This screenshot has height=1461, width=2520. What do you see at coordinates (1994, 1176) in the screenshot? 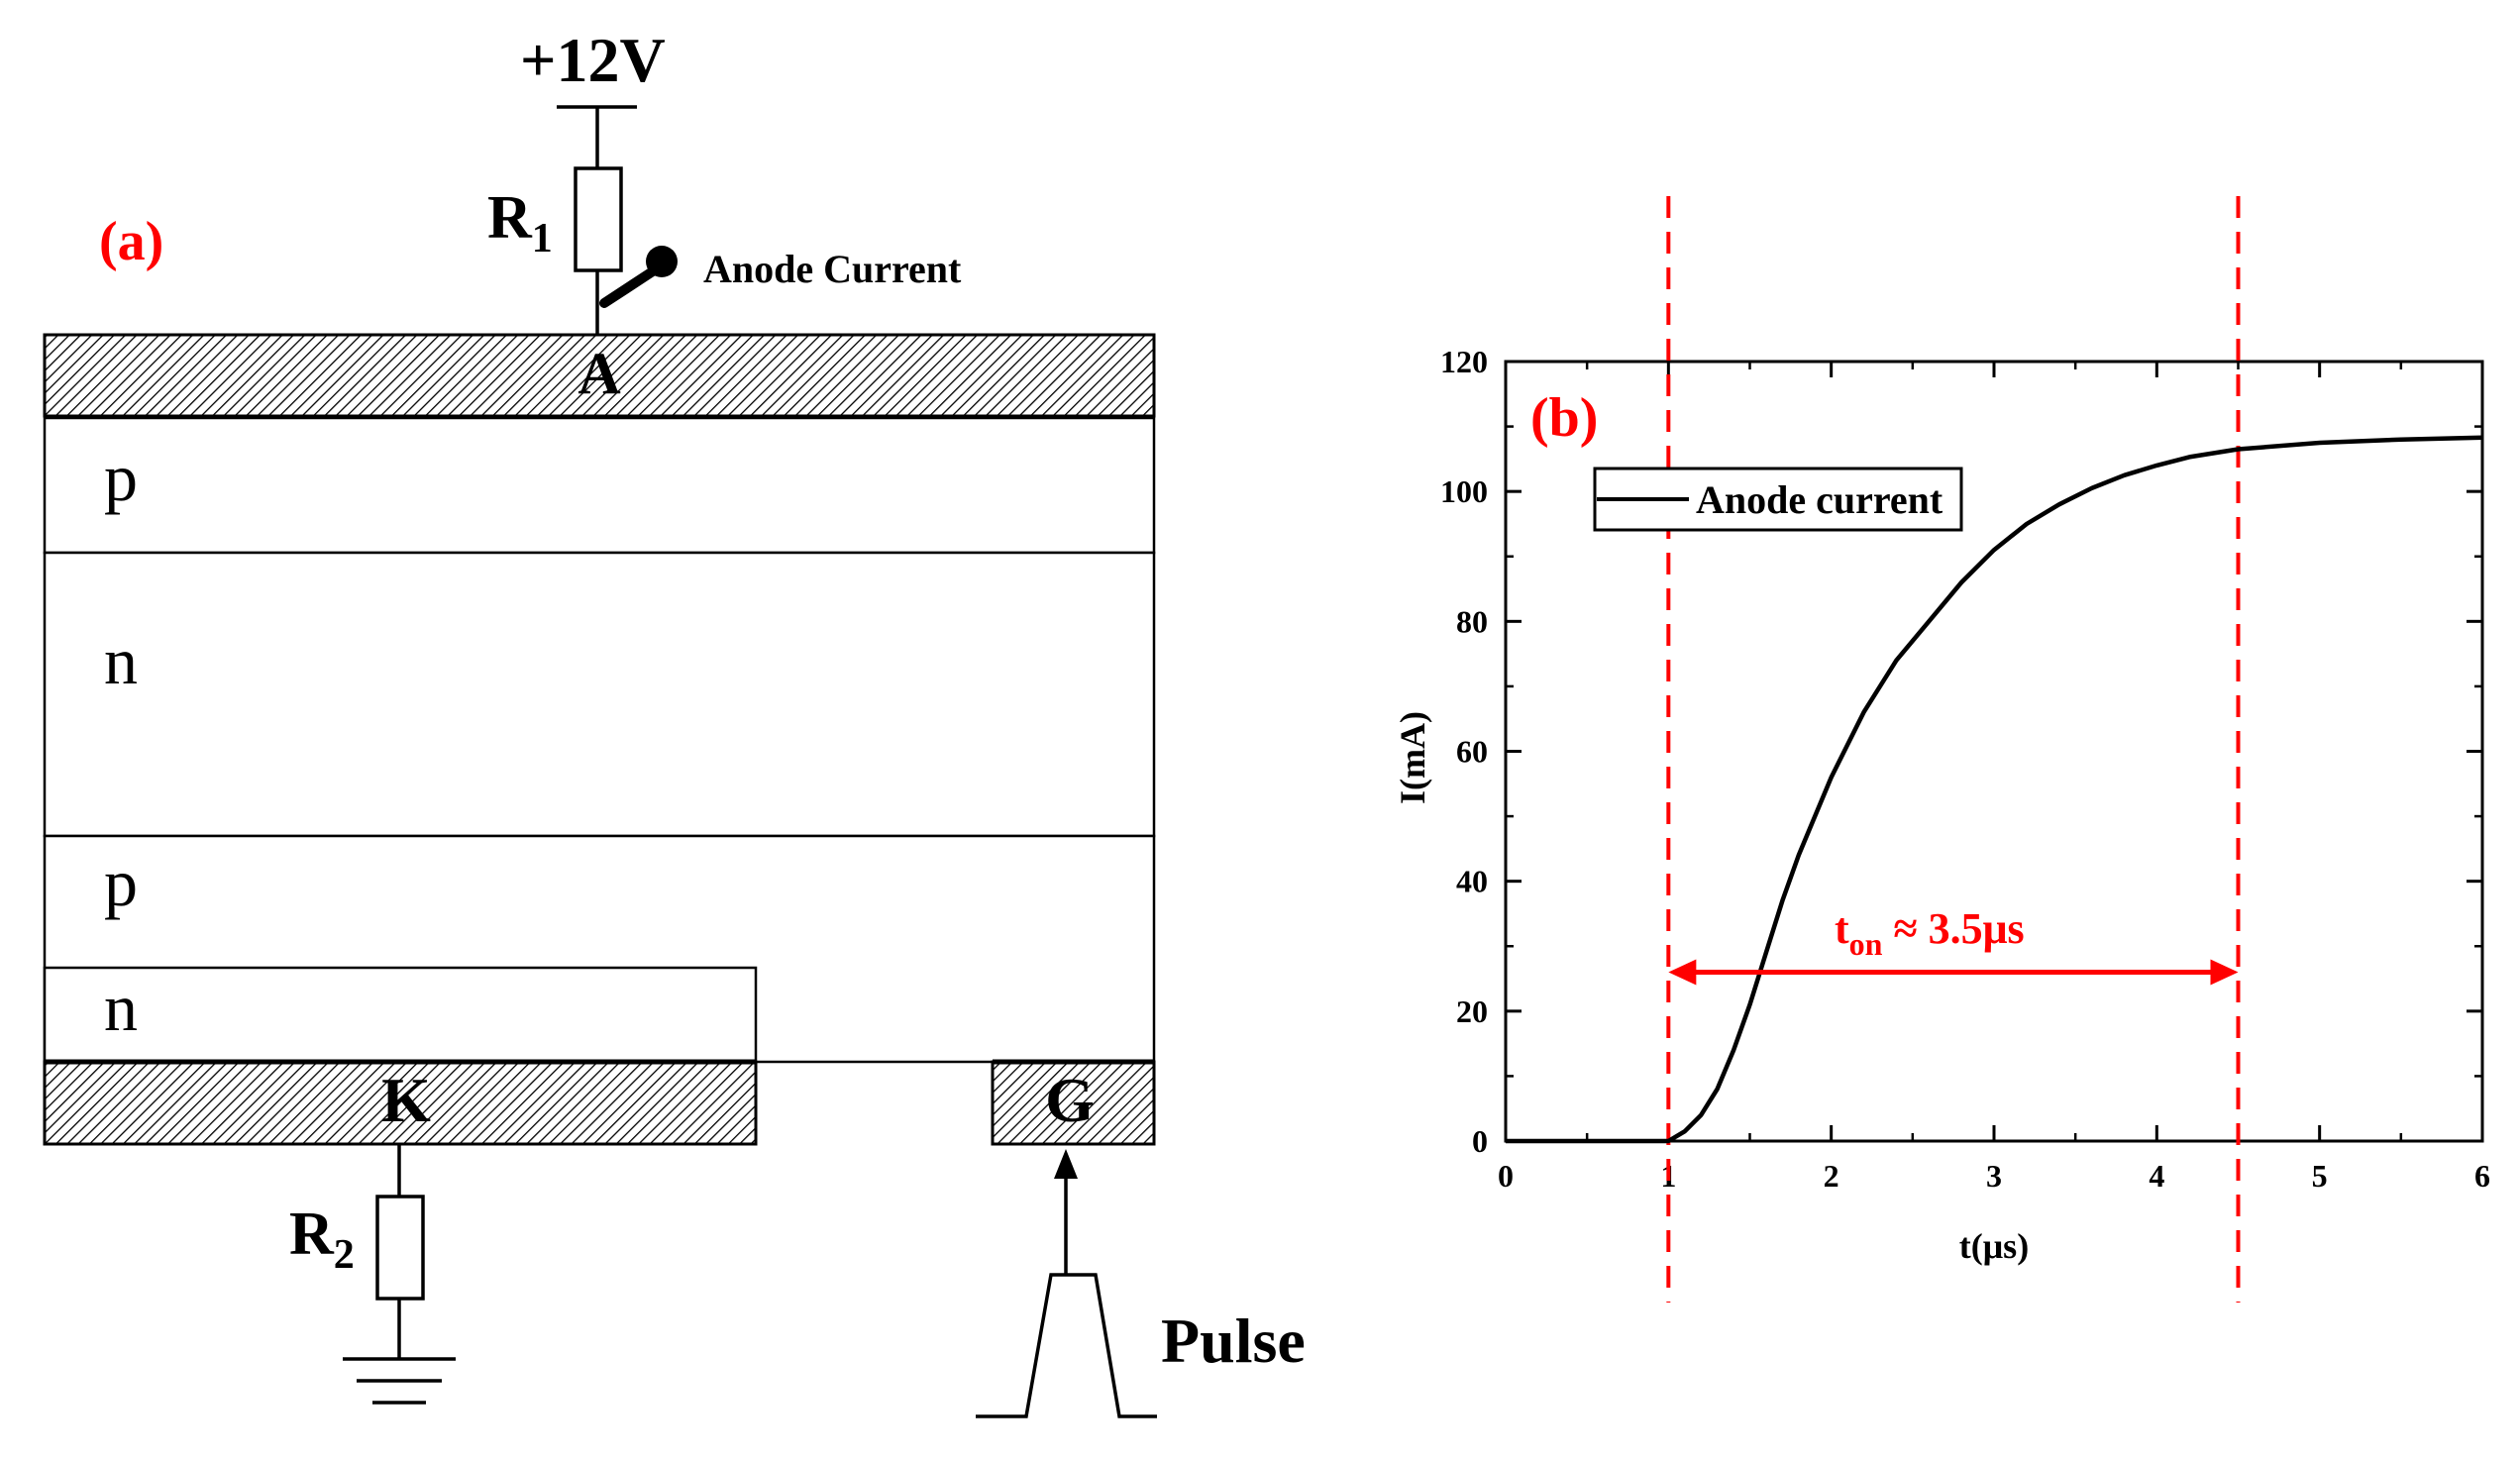
I see `x-tick-label: 3` at bounding box center [1994, 1176].